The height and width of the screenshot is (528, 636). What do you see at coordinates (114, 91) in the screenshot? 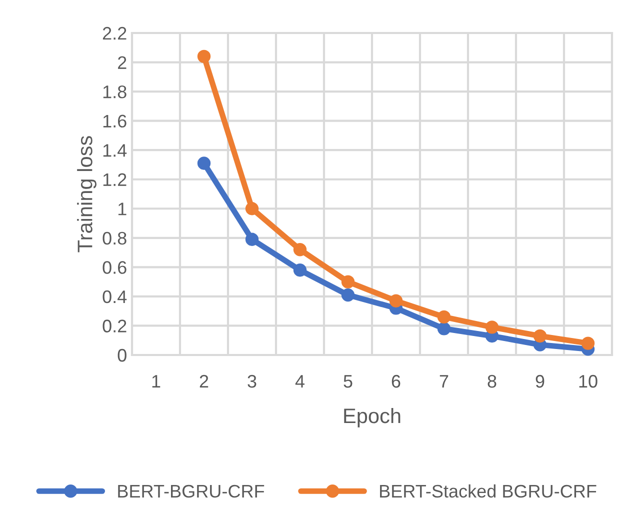
I see `y-tick-label: 1.8` at bounding box center [114, 91].